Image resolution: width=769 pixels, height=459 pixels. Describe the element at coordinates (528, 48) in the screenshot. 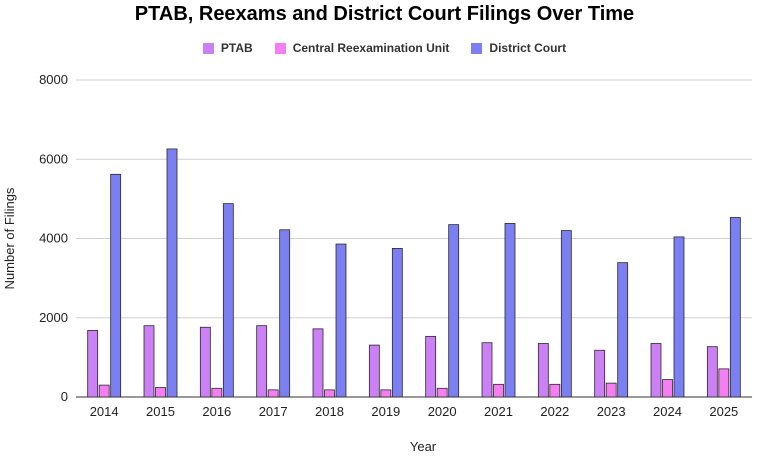

I see `legend-label-district-court: District Court` at that location.